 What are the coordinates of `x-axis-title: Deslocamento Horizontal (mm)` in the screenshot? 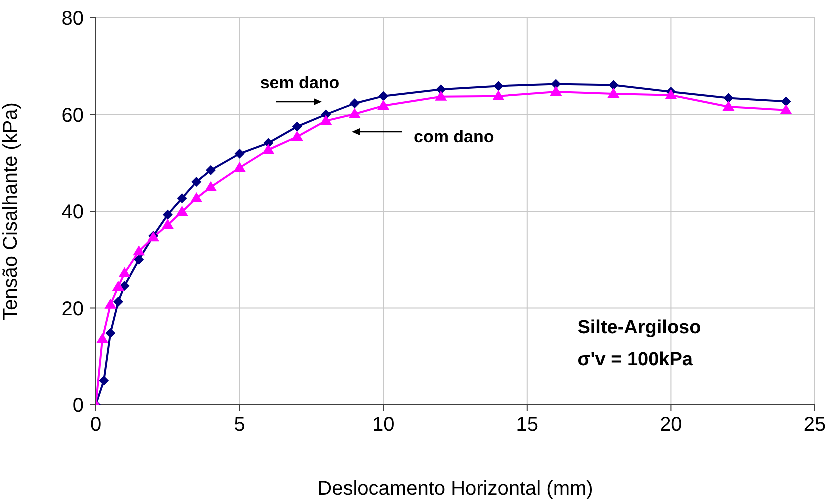 It's located at (456, 488).